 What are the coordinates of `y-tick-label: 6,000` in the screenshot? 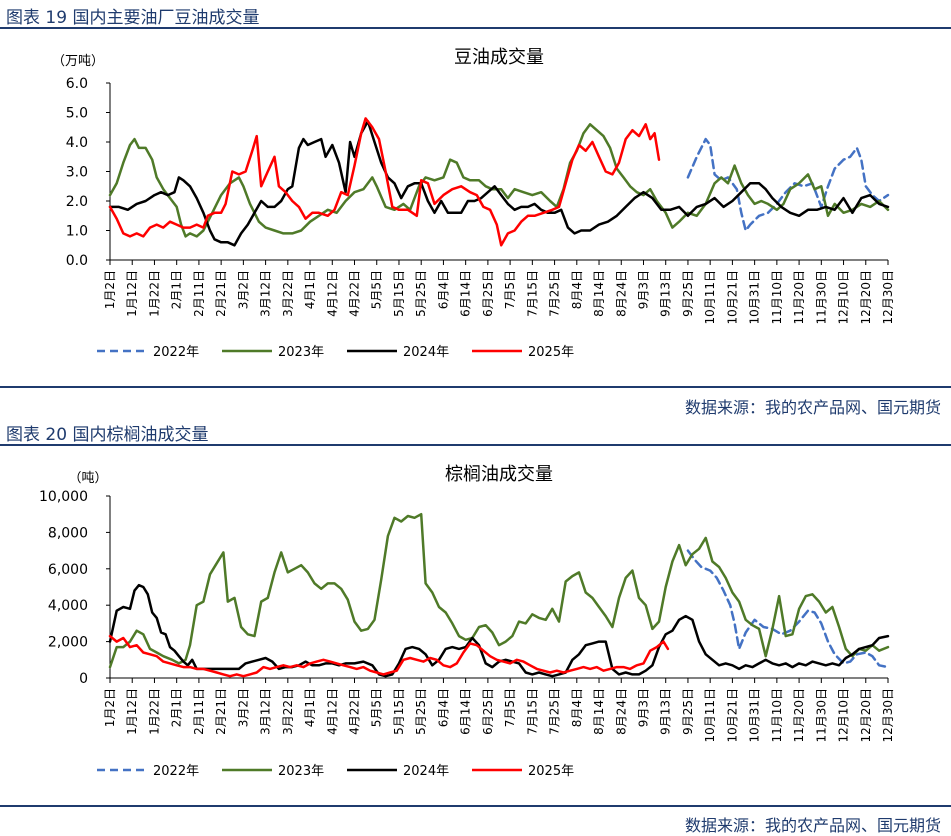 It's located at (68, 570).